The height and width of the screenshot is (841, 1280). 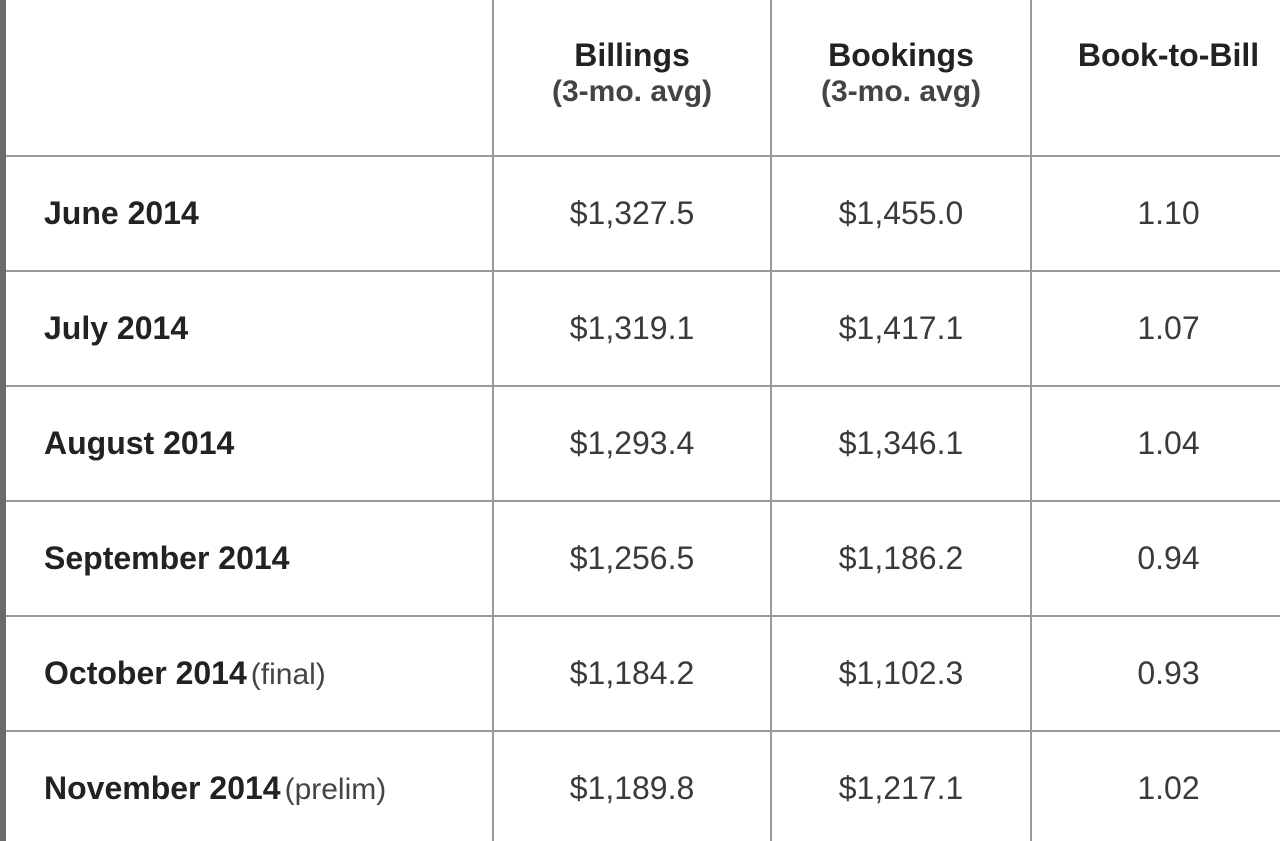 I want to click on month-cell: October 2014 (final), so click(x=250, y=673).